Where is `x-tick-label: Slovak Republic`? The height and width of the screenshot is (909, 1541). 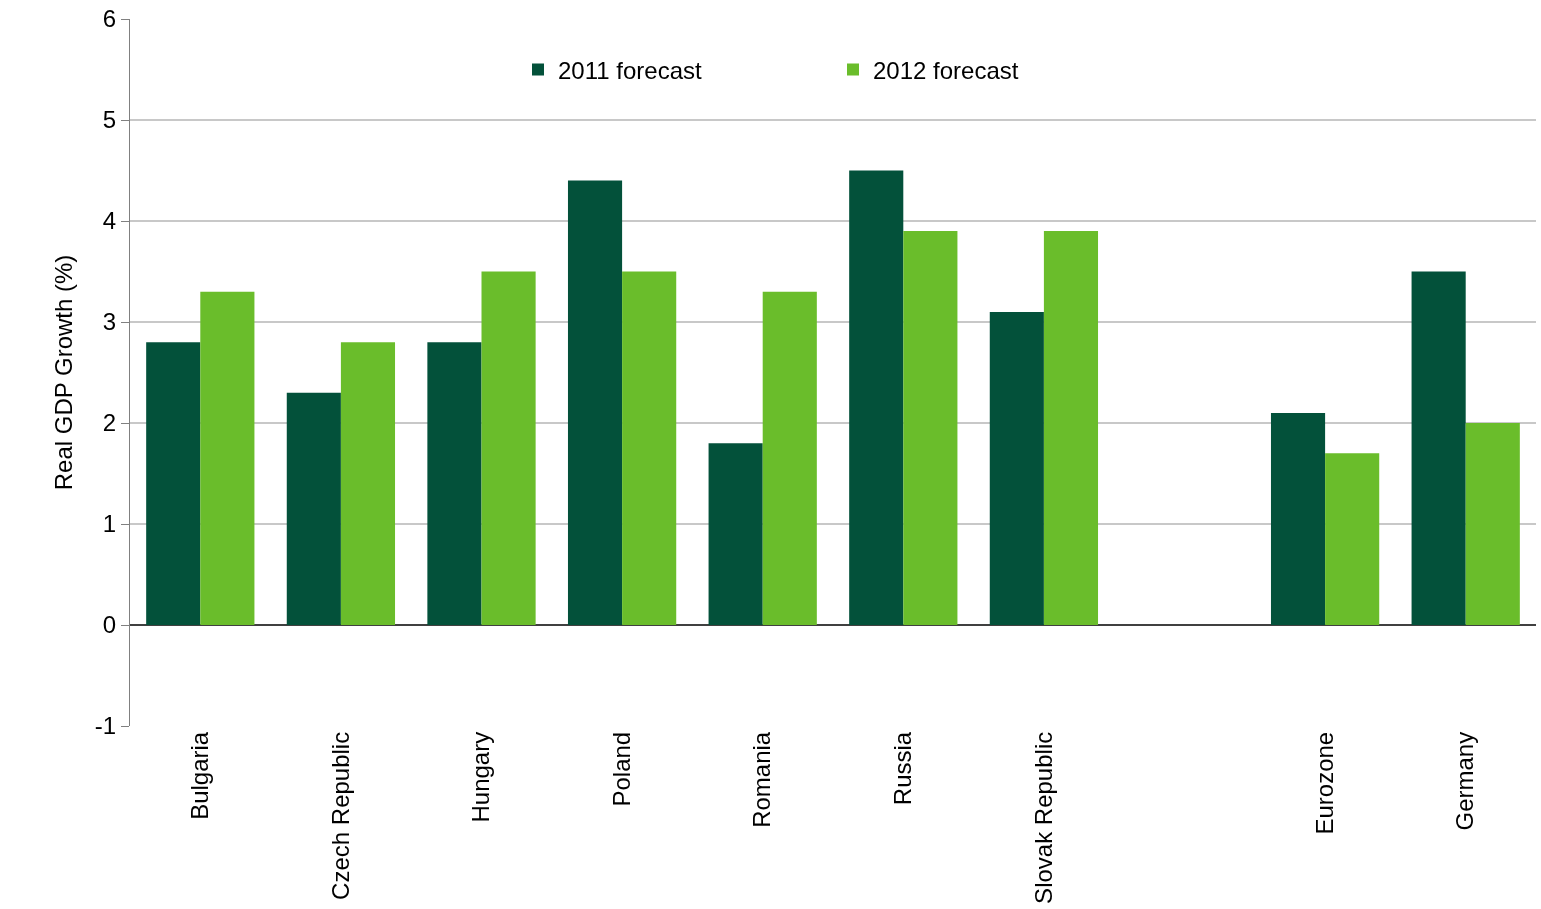
x-tick-label: Slovak Republic is located at coordinates (1043, 817).